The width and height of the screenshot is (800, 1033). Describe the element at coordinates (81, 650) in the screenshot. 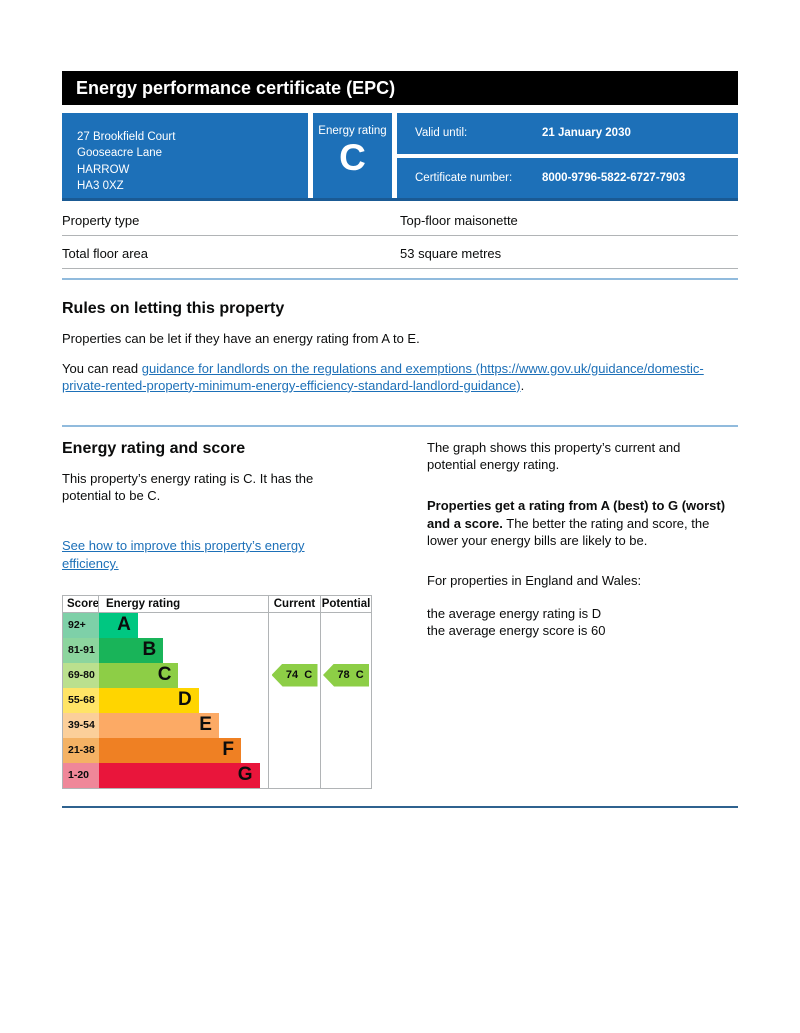

I see `score-cell-b: 81-91` at that location.